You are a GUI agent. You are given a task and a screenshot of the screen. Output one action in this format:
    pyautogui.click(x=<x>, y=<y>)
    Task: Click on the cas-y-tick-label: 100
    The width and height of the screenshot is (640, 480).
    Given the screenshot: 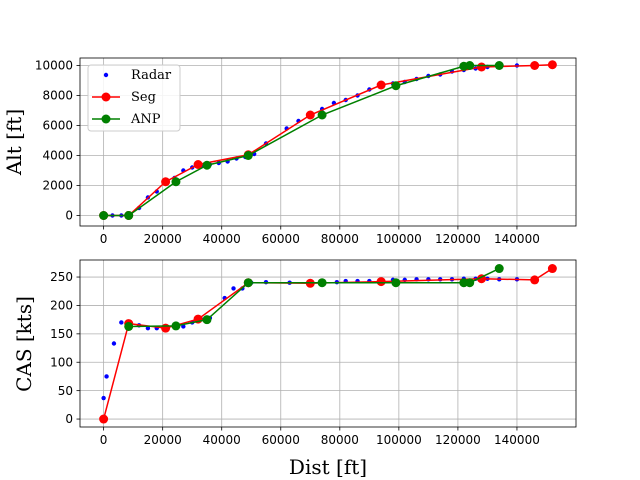 What is the action you would take?
    pyautogui.click(x=61, y=362)
    